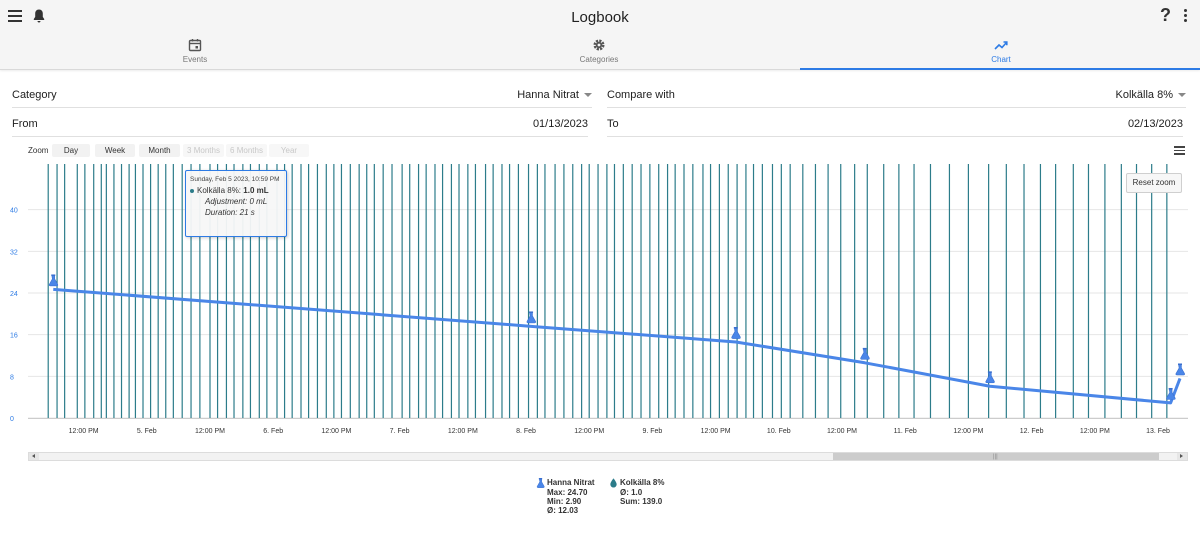  Describe the element at coordinates (564, 501) in the screenshot. I see `legend-stat-min: Min: 2.90` at that location.